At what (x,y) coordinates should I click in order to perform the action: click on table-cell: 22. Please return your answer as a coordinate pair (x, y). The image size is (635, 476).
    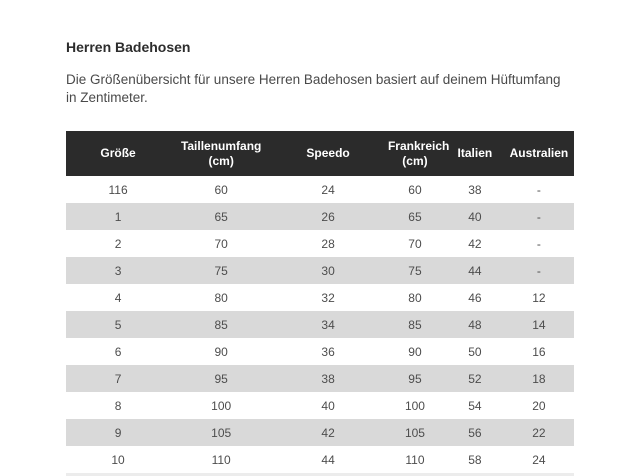
    Looking at the image, I should click on (538, 432).